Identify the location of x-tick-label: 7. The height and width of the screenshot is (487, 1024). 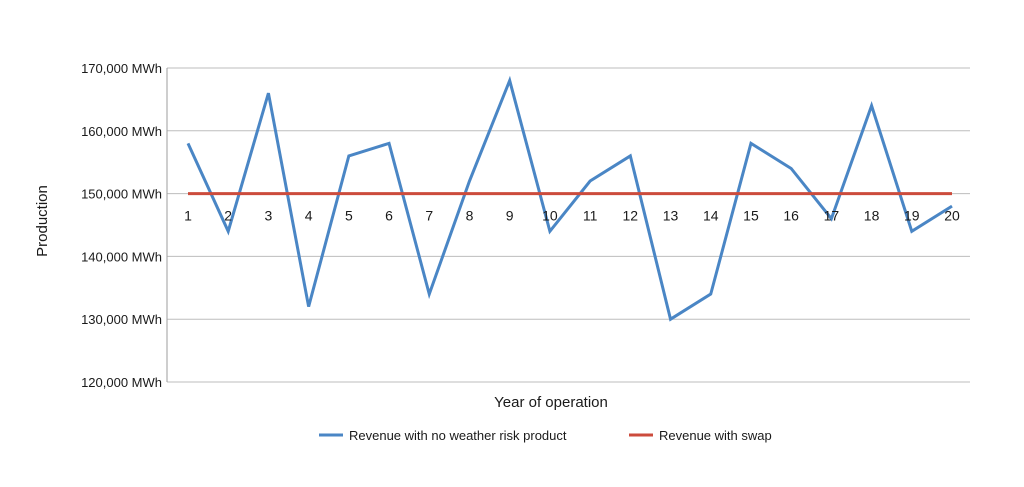
(429, 216).